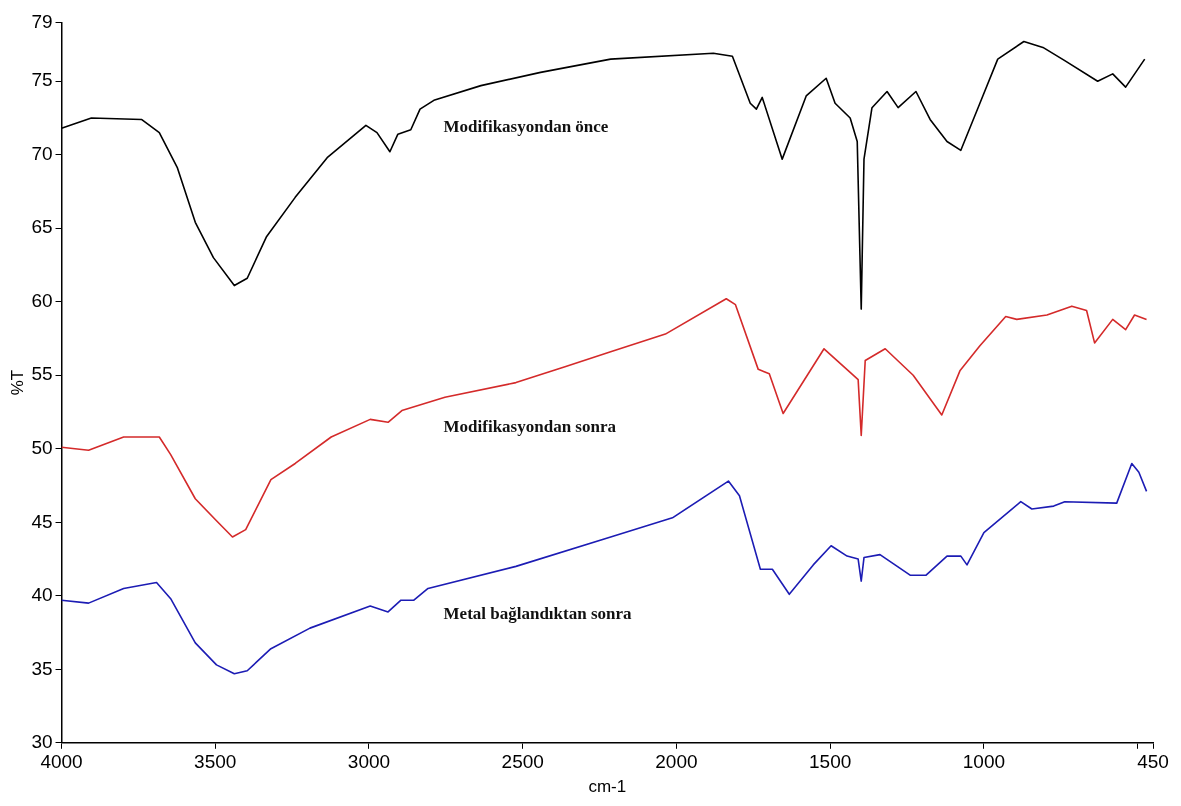  I want to click on y-tick-label: 70, so click(42, 153).